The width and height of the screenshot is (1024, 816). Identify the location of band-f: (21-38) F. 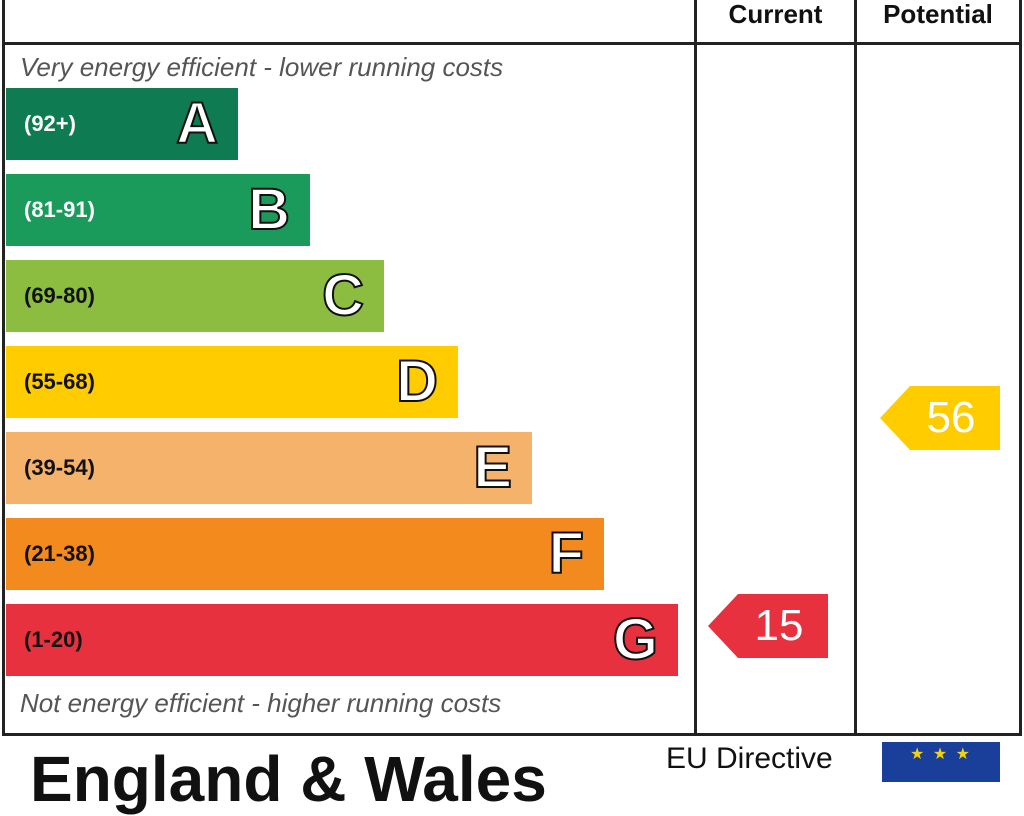
(305, 554).